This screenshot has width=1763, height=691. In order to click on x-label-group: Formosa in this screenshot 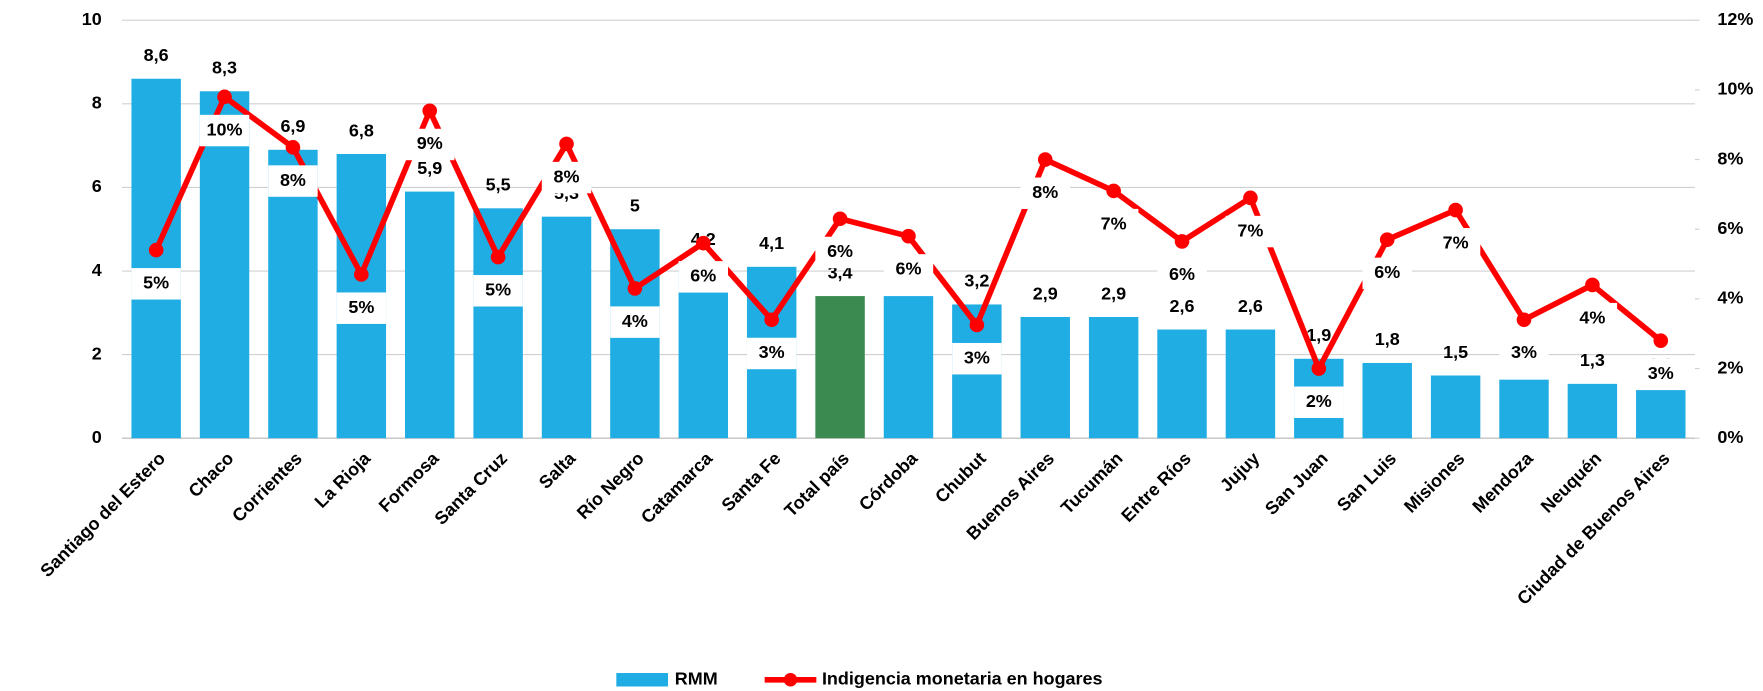, I will do `click(409, 482)`.